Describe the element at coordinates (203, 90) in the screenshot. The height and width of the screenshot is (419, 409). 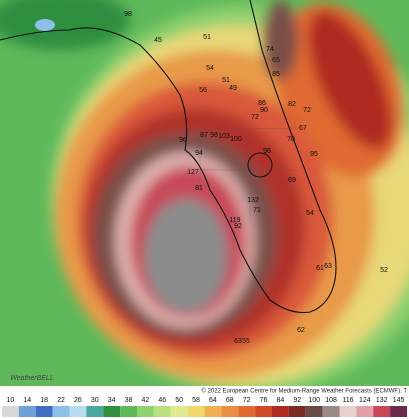
I see `gust-label: 56` at that location.